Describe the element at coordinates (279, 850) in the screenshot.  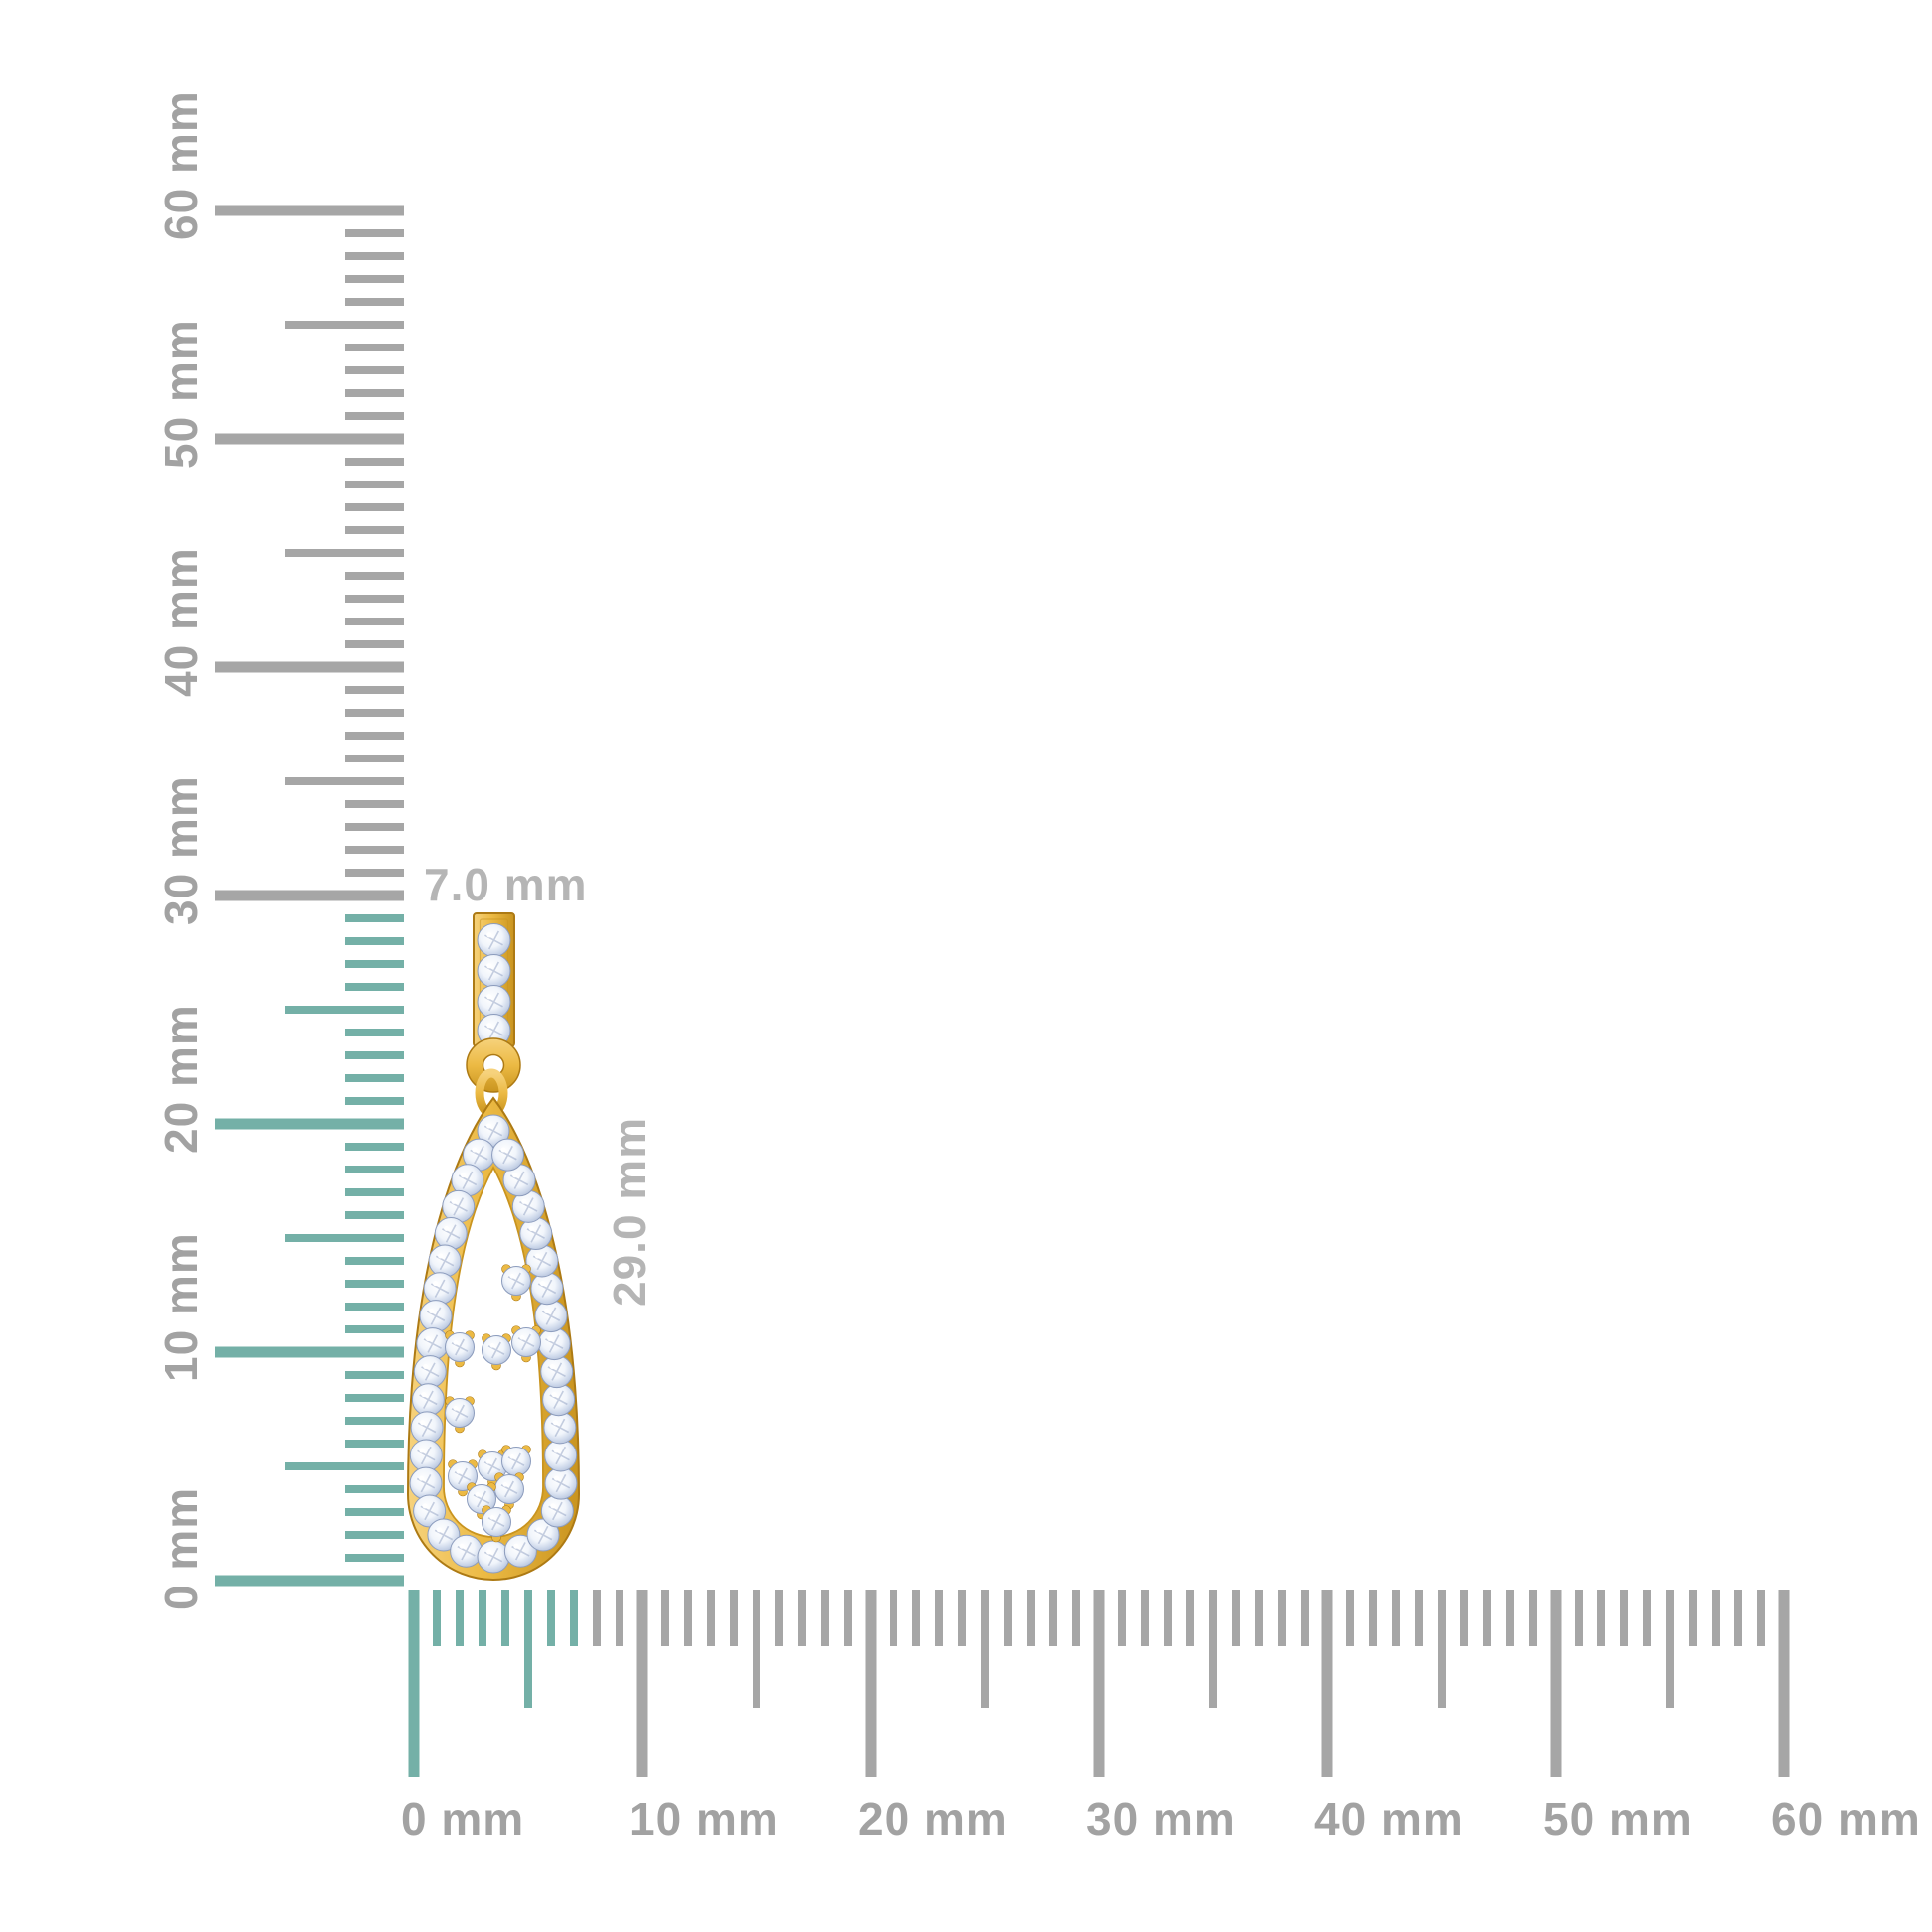
I see `vertical-ruler: 0 mm 10 mm 20 mm 30 mm 40 mm 50 mm 60 mm` at that location.